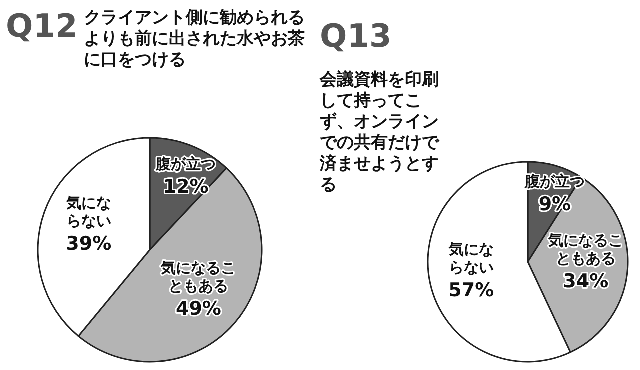 This screenshot has width=640, height=370. What do you see at coordinates (42, 26) in the screenshot?
I see `chart-title: Q12` at bounding box center [42, 26].